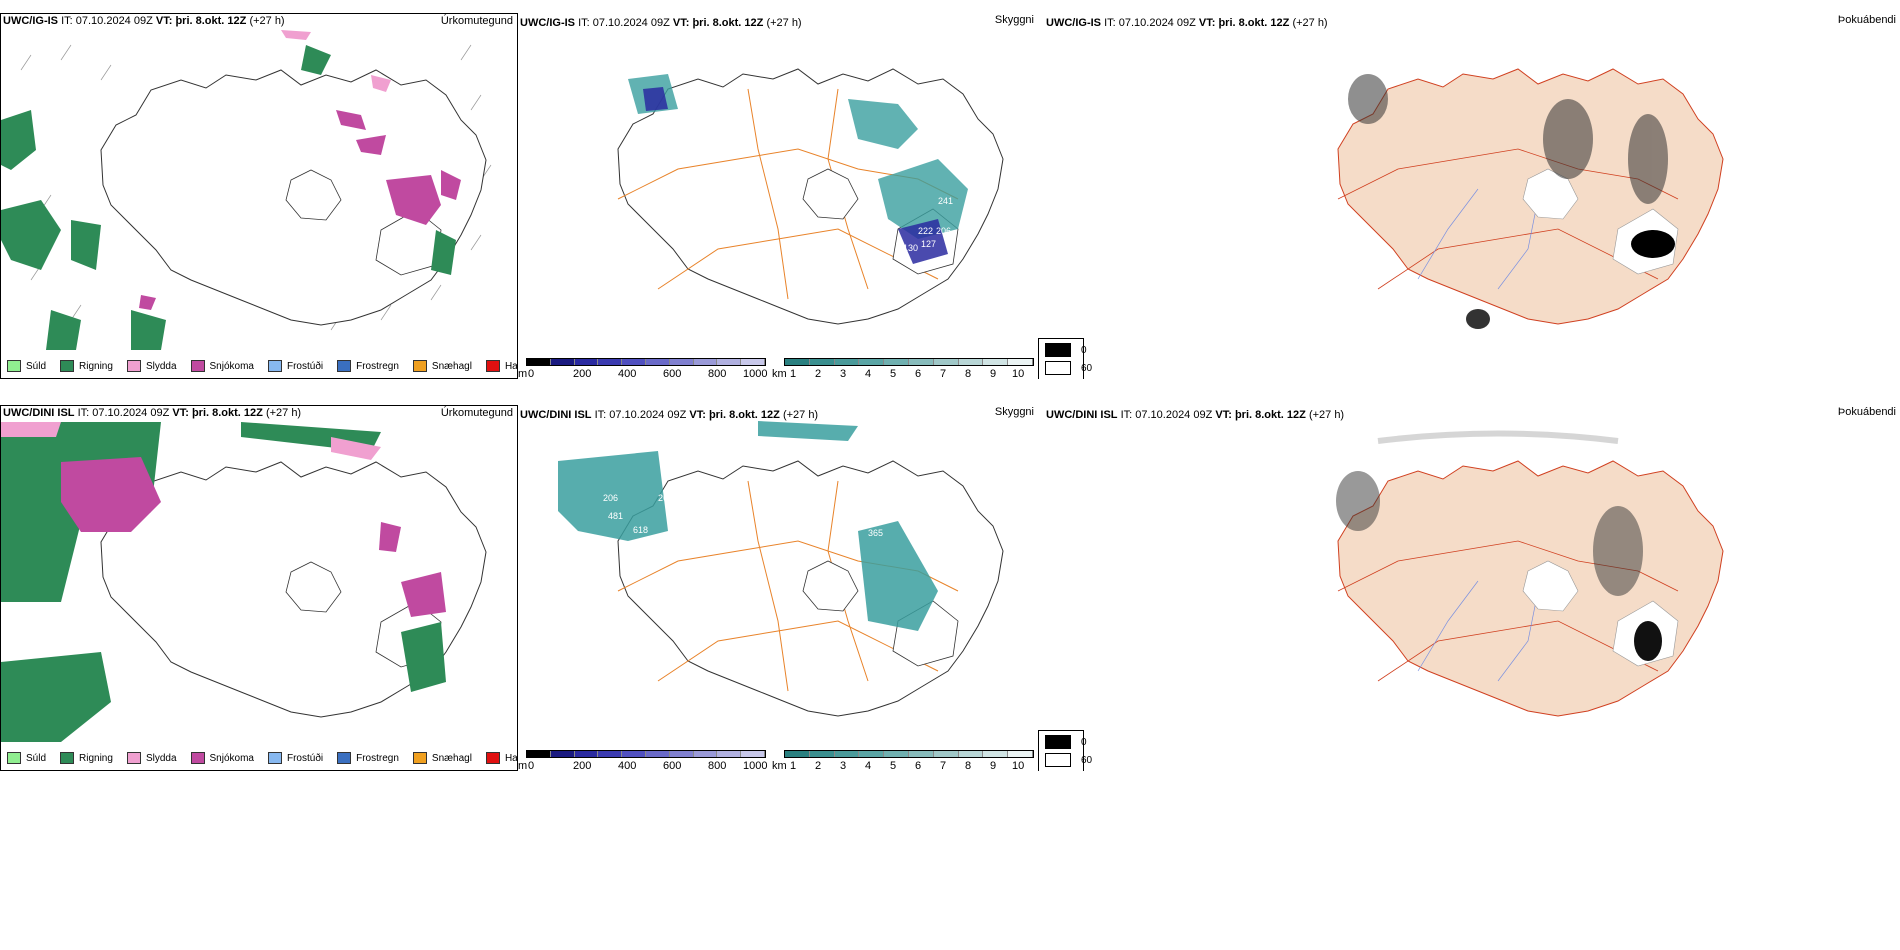 The image size is (1900, 950). What do you see at coordinates (259, 584) in the screenshot?
I see `precip-map-bottom` at bounding box center [259, 584].